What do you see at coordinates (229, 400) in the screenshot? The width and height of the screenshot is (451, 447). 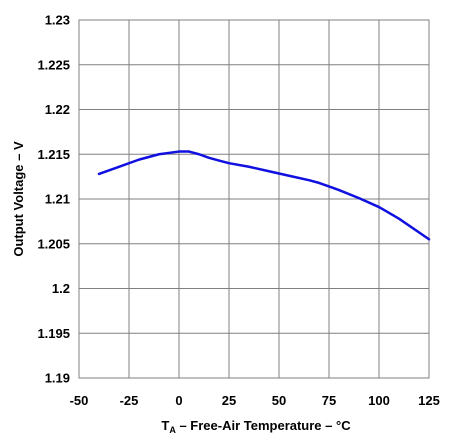 I see `x-tick-label: 25` at bounding box center [229, 400].